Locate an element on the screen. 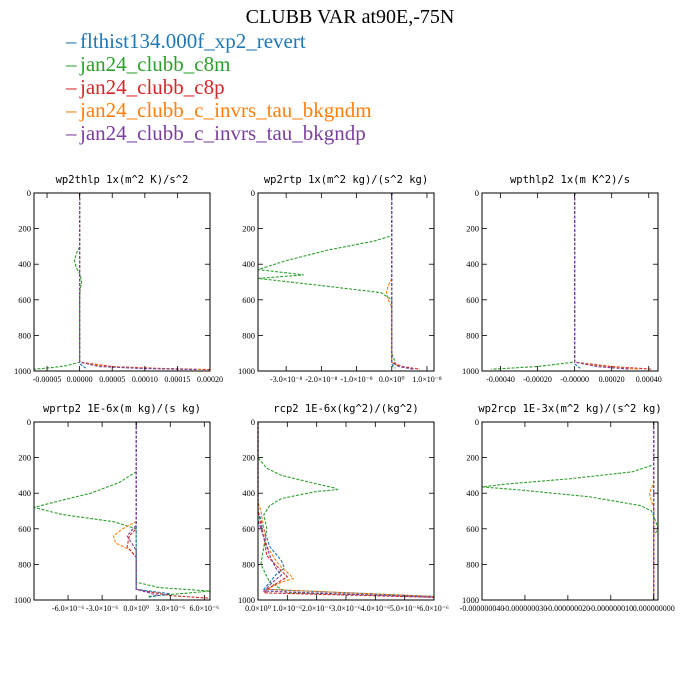 Image resolution: width=700 pixels, height=700 pixels. figure-title: CLUBB VAR at90E,-75N is located at coordinates (350, 17).